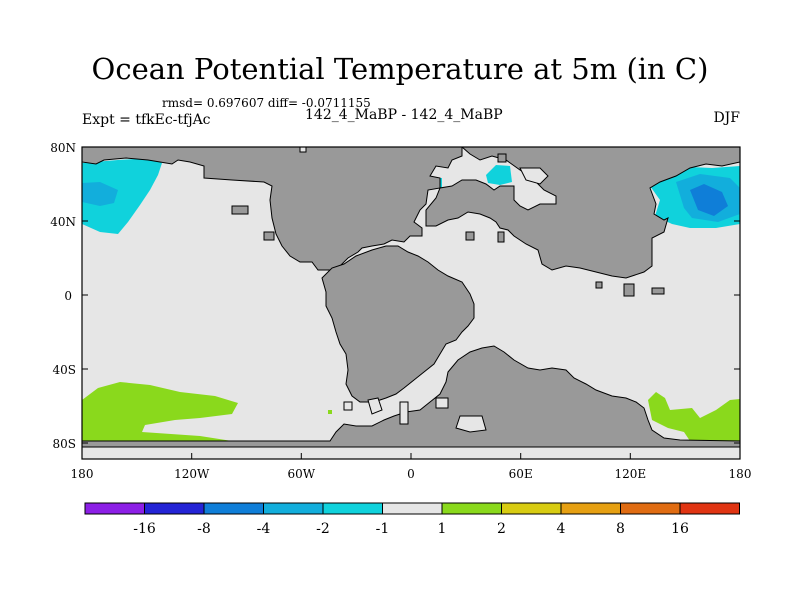 The height and width of the screenshot is (600, 800). Describe the element at coordinates (264, 529) in the screenshot. I see `colorbar-label: -4` at that location.